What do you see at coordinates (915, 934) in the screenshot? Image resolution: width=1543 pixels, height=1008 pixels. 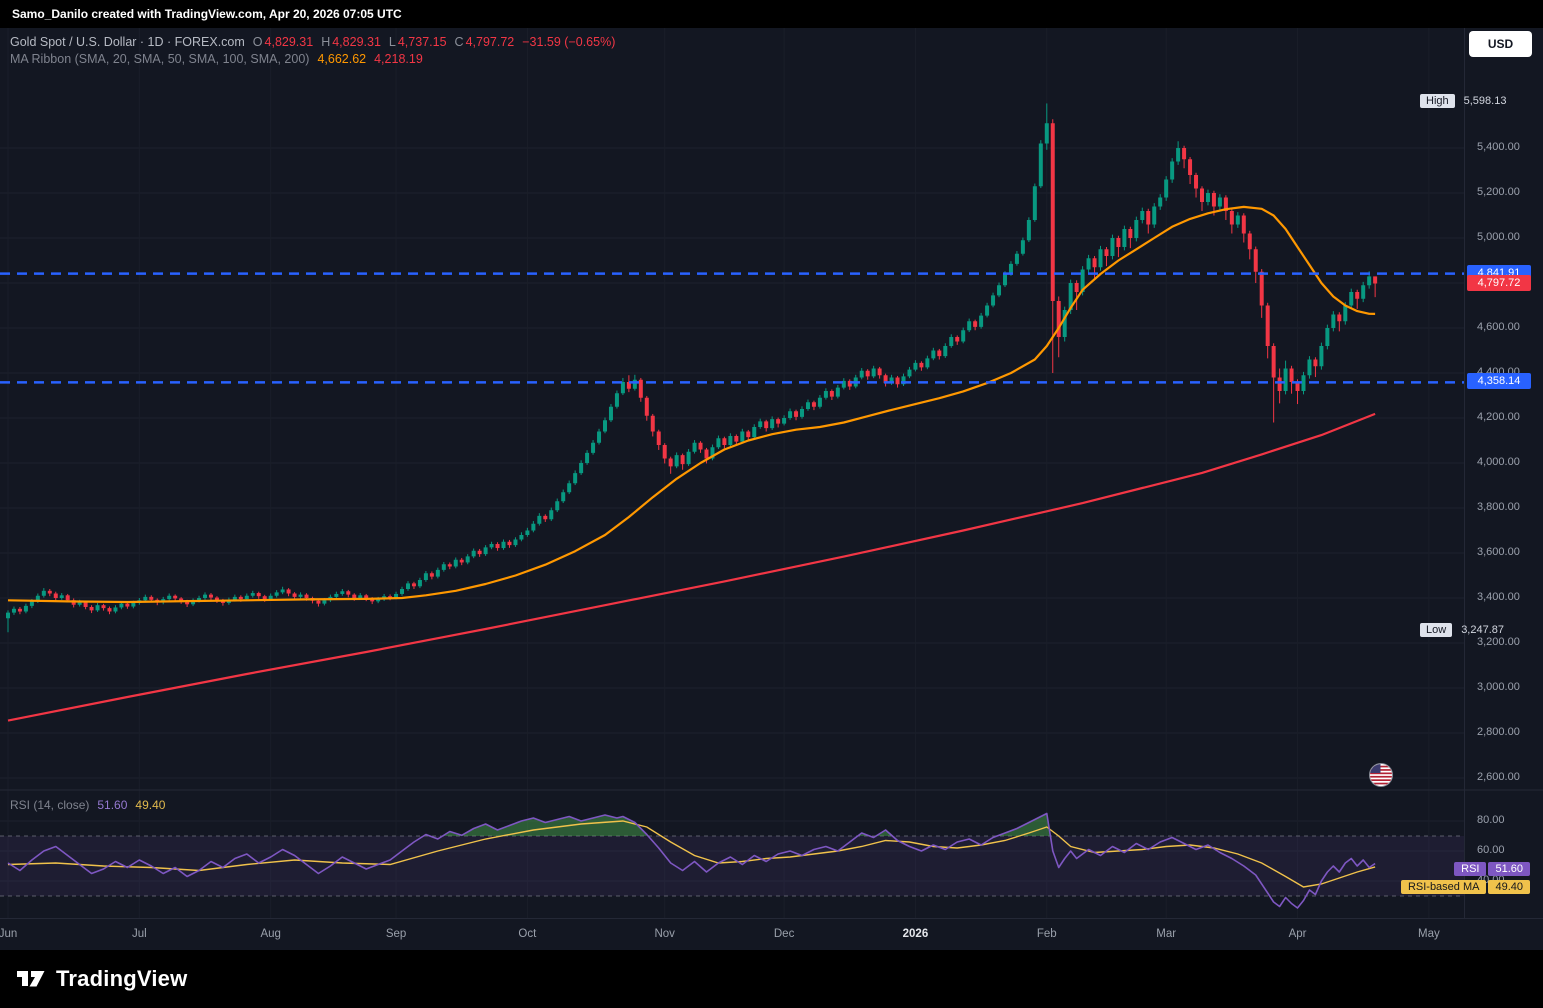 I see `time-axis-label: 2026` at bounding box center [915, 934].